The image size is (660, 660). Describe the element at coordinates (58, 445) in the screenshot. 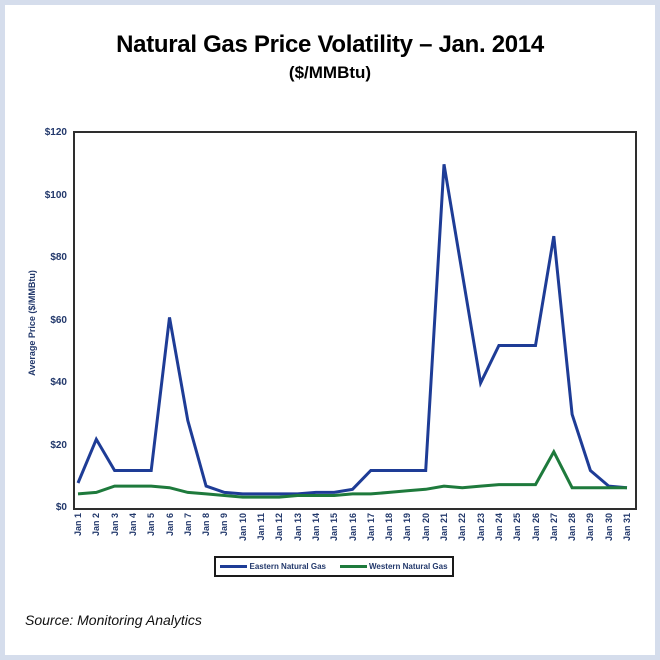

I see `y-tick-label: $20` at that location.